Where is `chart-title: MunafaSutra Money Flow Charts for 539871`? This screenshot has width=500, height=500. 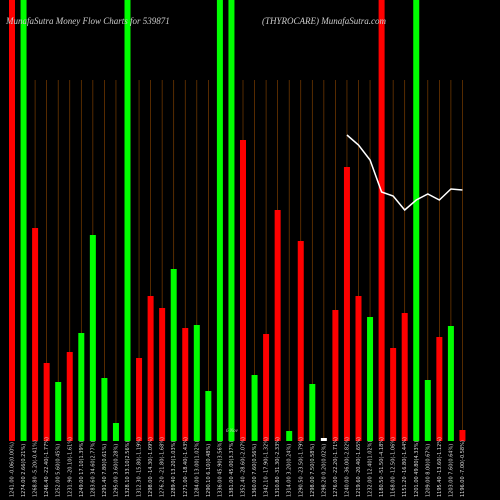
chart-title: MunafaSutra Money Flow Charts for 539871 is located at coordinates (87, 21).